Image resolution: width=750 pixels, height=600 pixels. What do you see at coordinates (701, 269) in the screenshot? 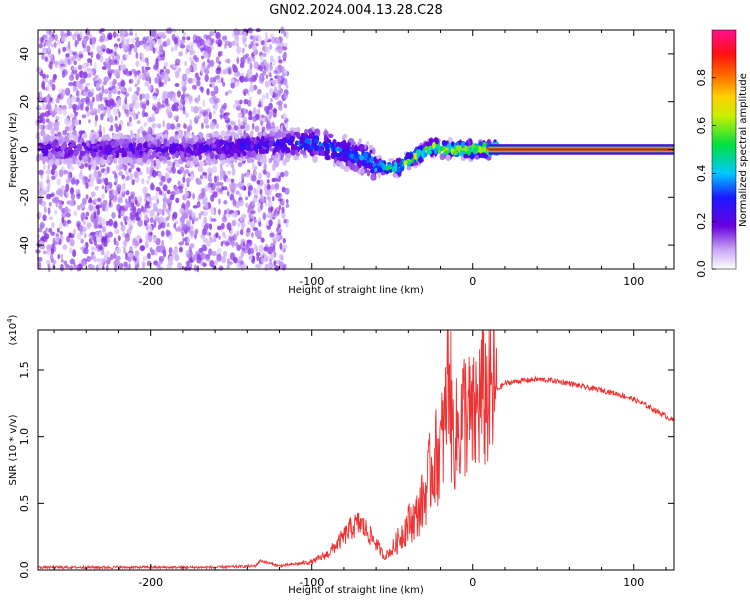
I see `colorbar-tick-label: 0.0` at bounding box center [701, 269].